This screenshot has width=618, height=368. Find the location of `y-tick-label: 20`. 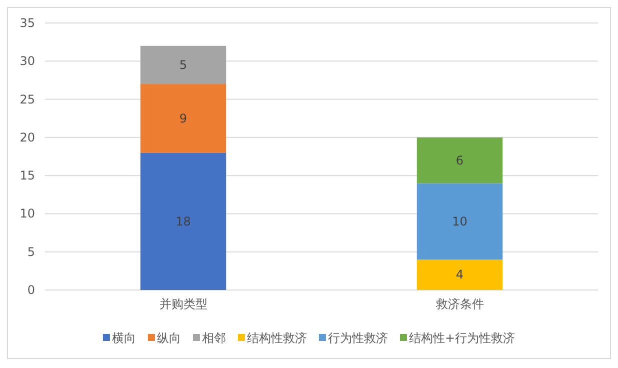

y-tick-label: 20 is located at coordinates (27, 137).